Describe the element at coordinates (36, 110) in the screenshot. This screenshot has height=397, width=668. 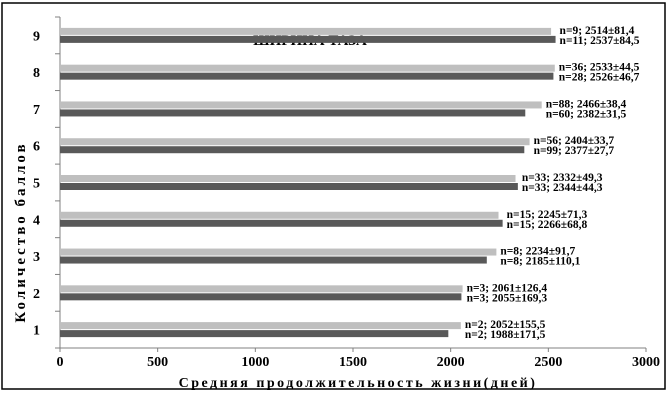
I see `y-tick-label: 7` at that location.